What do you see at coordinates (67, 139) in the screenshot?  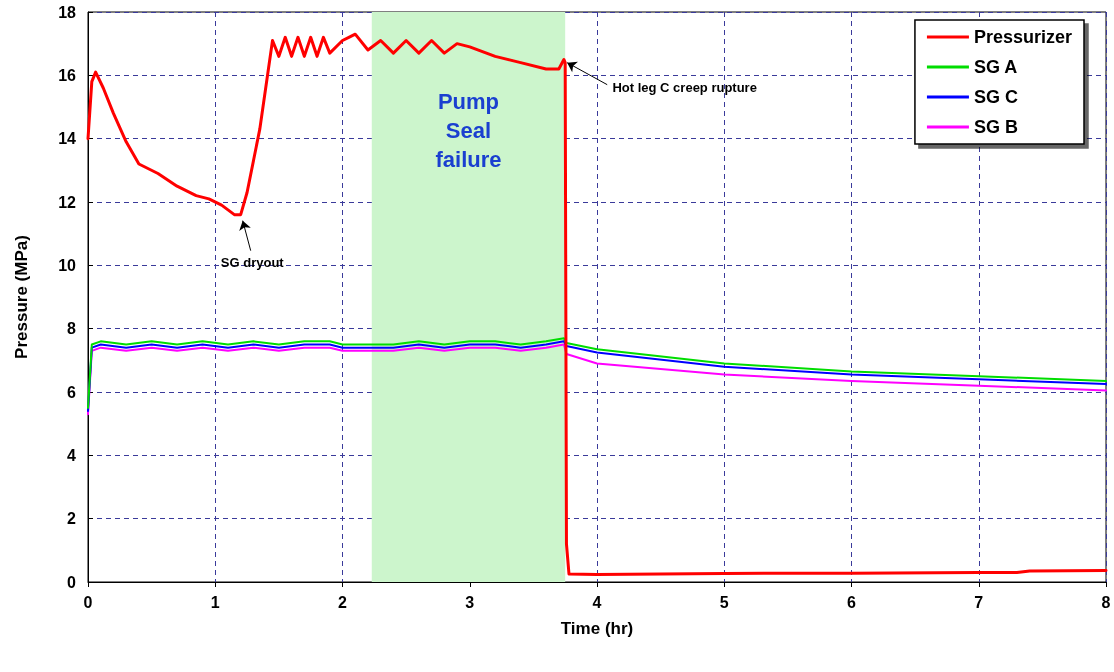 I see `y-tick-label: 14` at bounding box center [67, 139].